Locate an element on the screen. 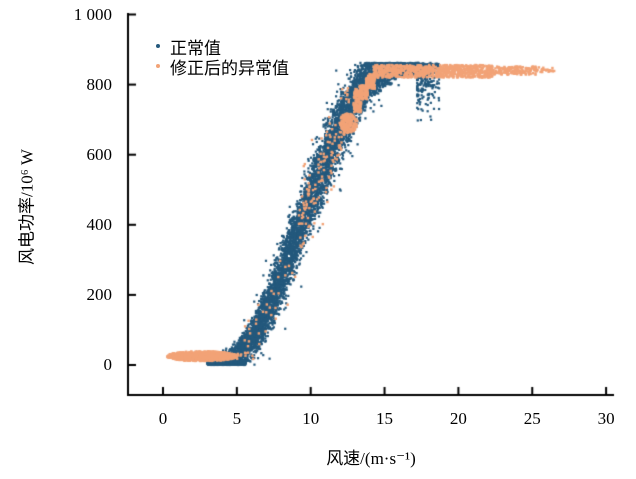 This screenshot has width=636, height=479. legend-item-normal: 正常值 is located at coordinates (218, 47).